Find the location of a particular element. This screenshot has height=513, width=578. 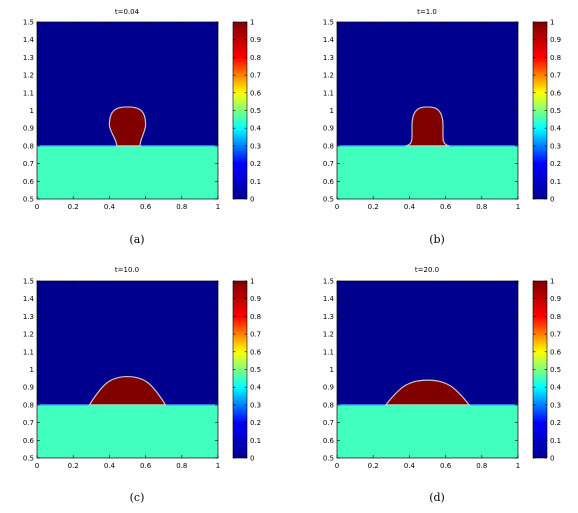

panel-caption: (d) is located at coordinates (437, 497).